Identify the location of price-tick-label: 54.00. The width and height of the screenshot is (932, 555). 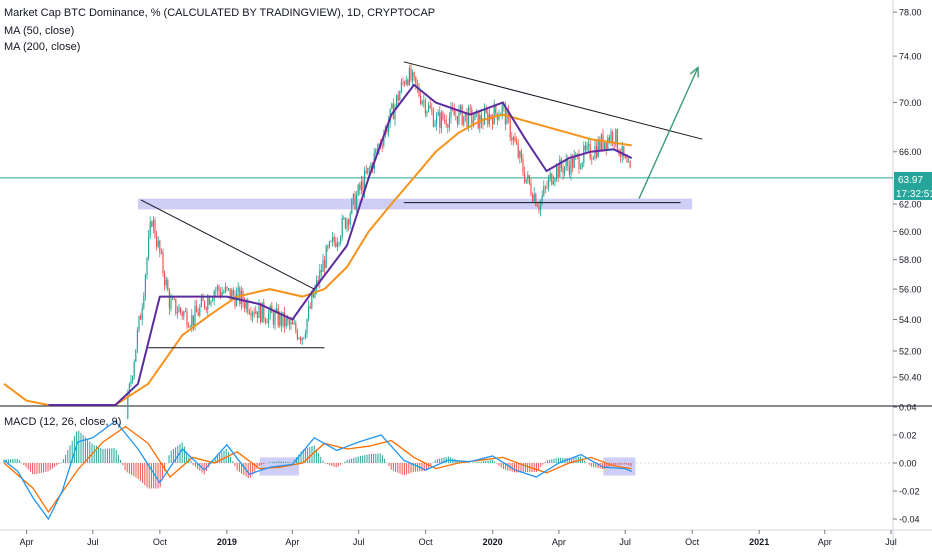
(910, 320).